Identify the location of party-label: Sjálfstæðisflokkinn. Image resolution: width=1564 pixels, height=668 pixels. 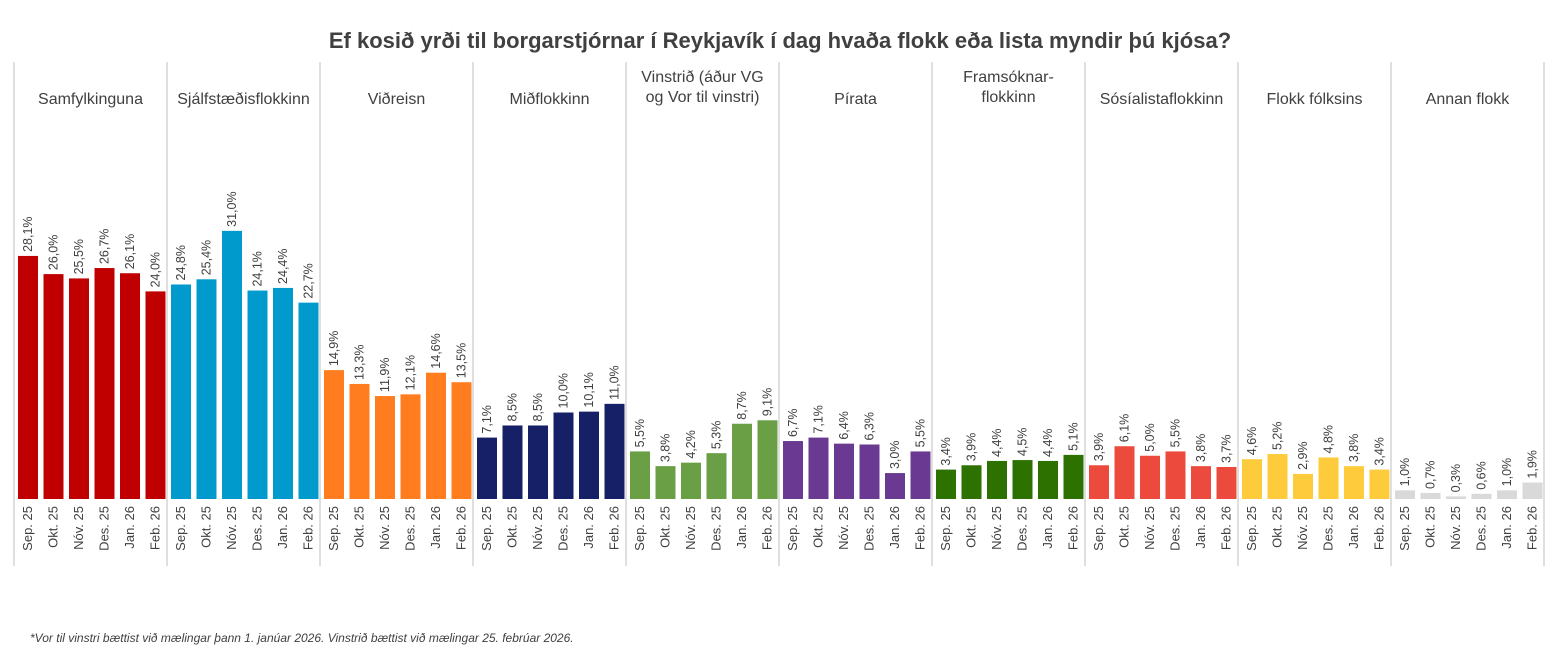
(243, 99).